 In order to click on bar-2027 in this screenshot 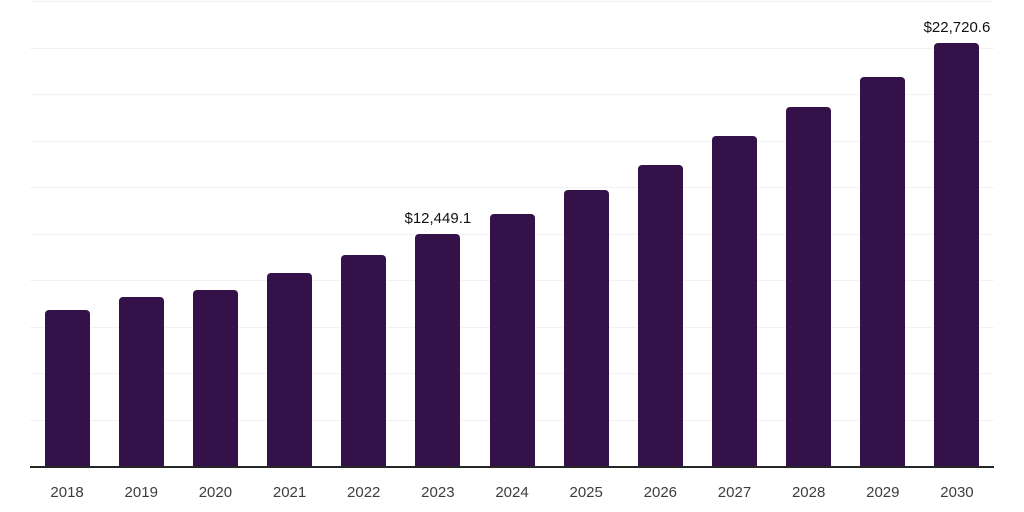, I will do `click(734, 300)`.